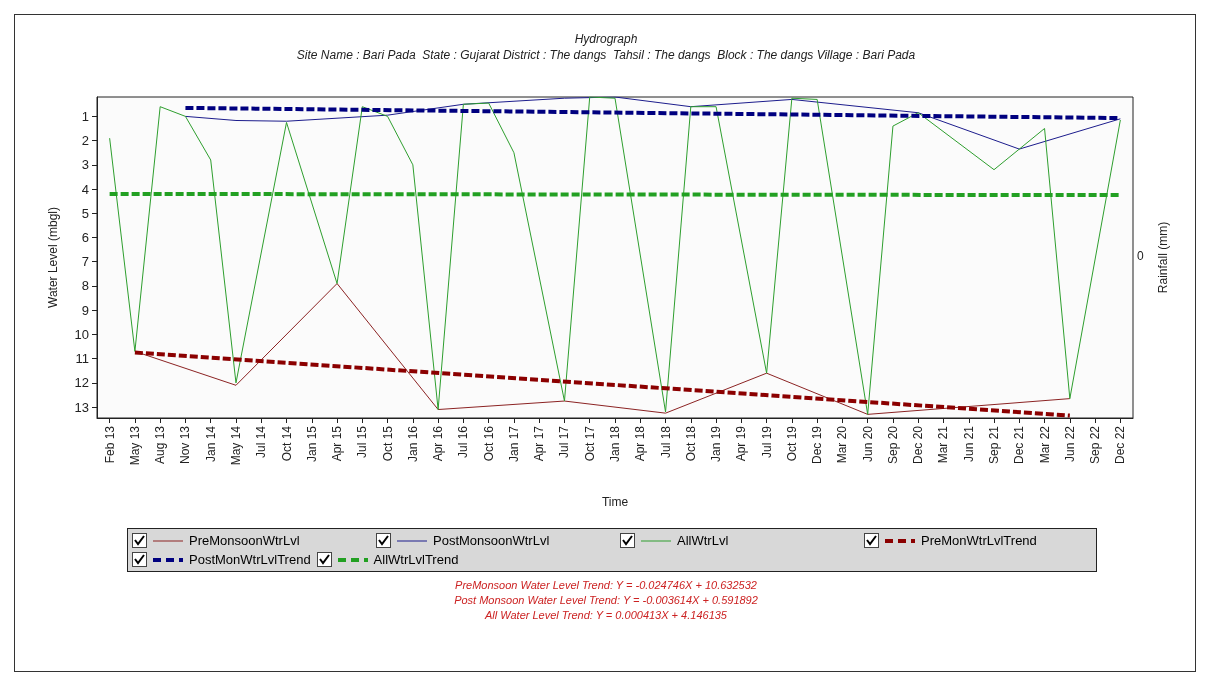 This screenshot has width=1212, height=686. Describe the element at coordinates (387, 443) in the screenshot. I see `x-tick-label: Oct 15` at that location.